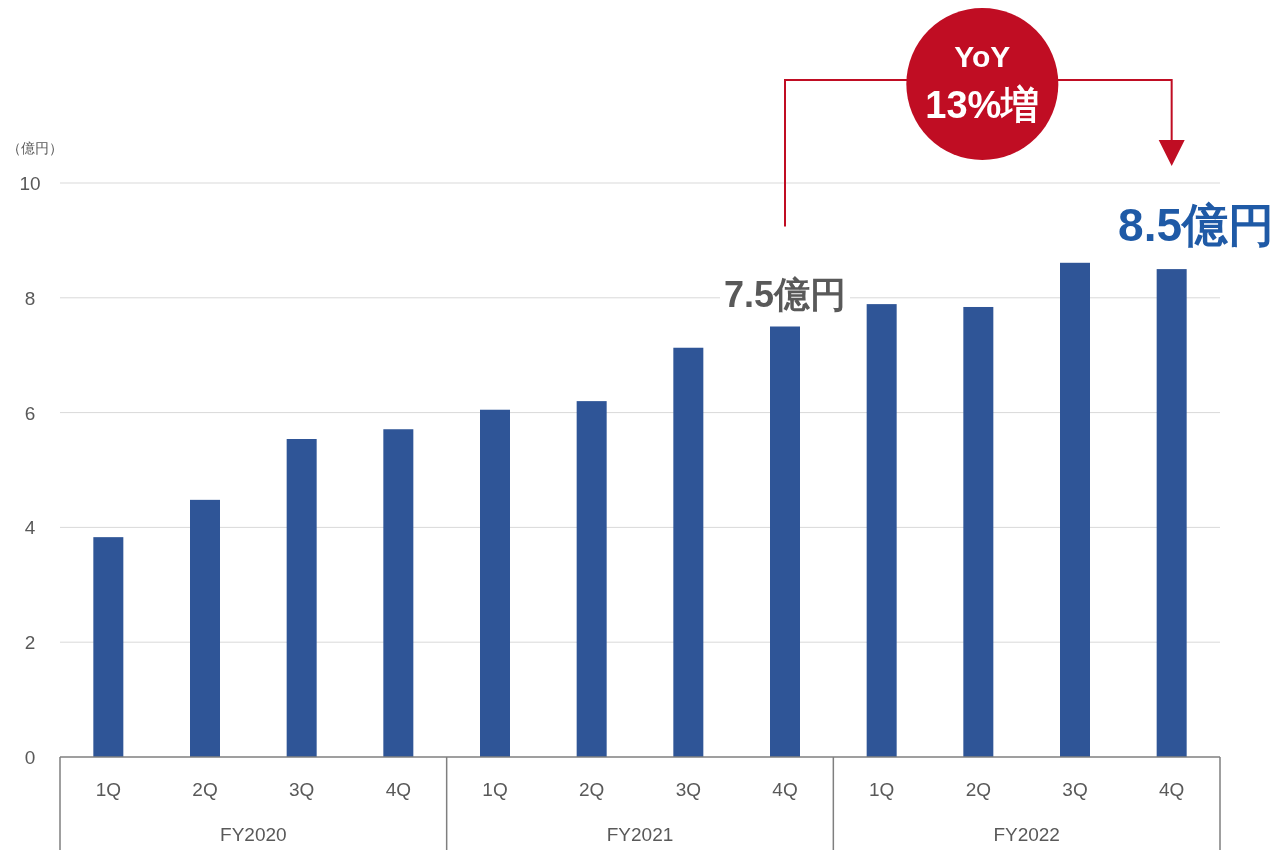  I want to click on data-label: 8.5億円, so click(1196, 225).